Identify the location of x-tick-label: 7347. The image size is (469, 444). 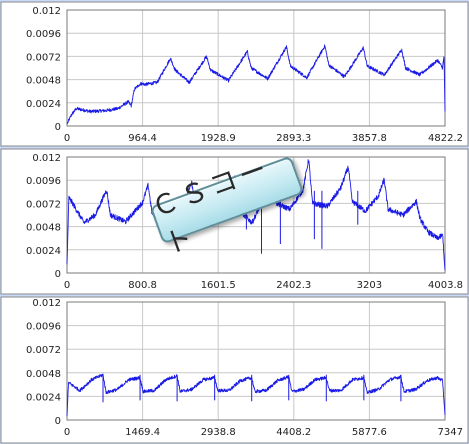
(450, 432).